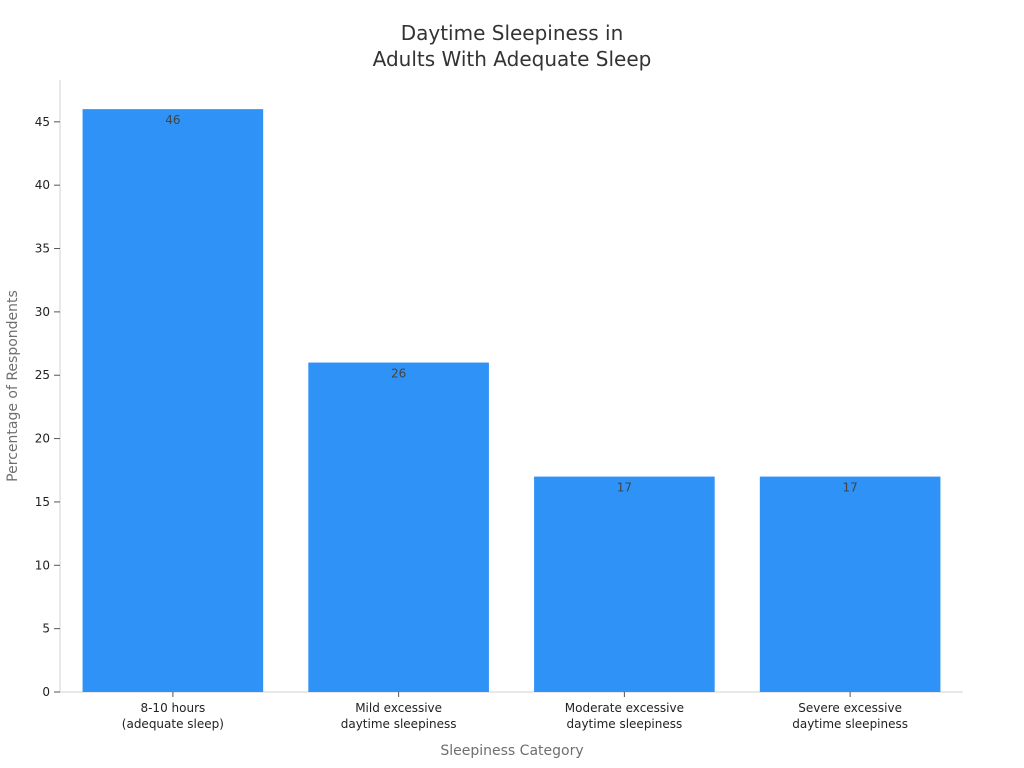 The image size is (1024, 768). Describe the element at coordinates (42, 375) in the screenshot. I see `y-tick-label: 25` at that location.